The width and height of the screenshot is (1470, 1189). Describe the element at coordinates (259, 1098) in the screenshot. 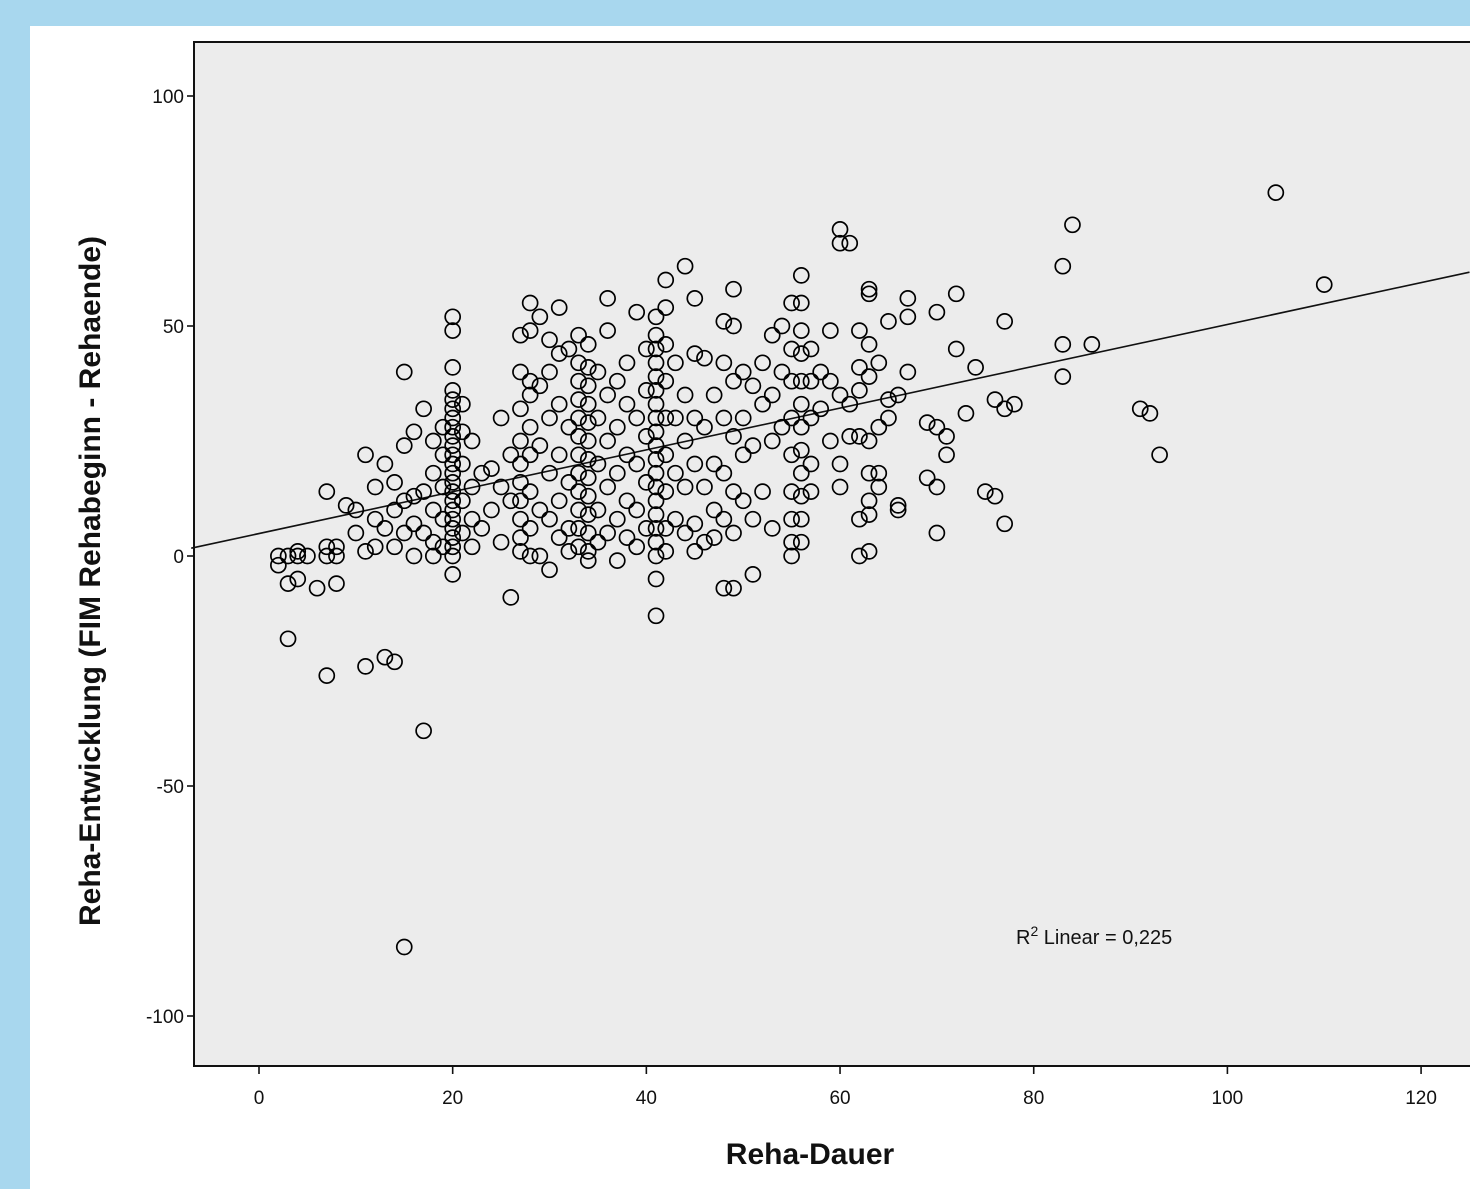

I see `x-tick-label: 0` at that location.